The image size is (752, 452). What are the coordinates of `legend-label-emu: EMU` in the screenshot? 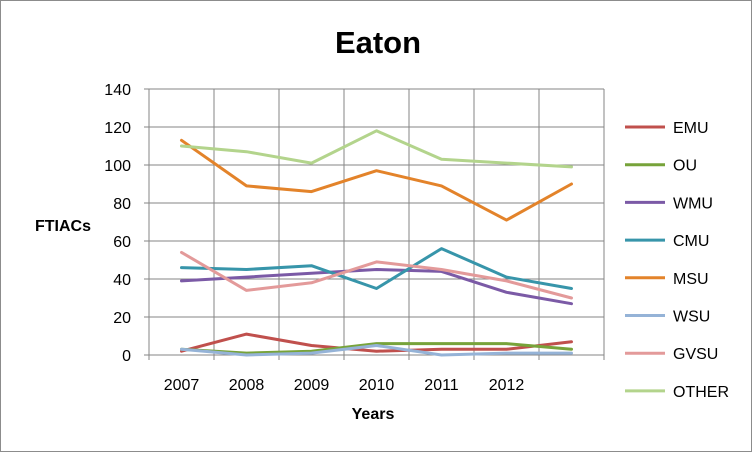 It's located at (691, 128).